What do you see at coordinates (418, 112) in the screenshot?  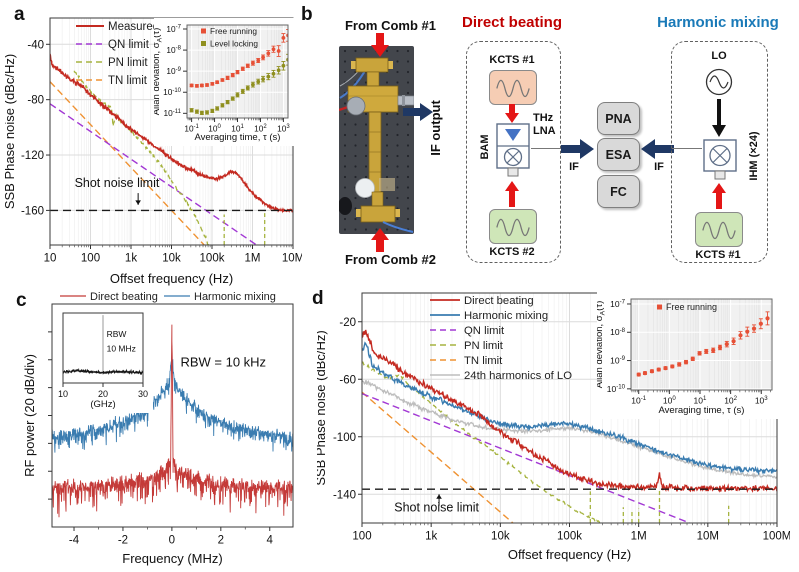 I see `if-output-arrow-icon` at bounding box center [418, 112].